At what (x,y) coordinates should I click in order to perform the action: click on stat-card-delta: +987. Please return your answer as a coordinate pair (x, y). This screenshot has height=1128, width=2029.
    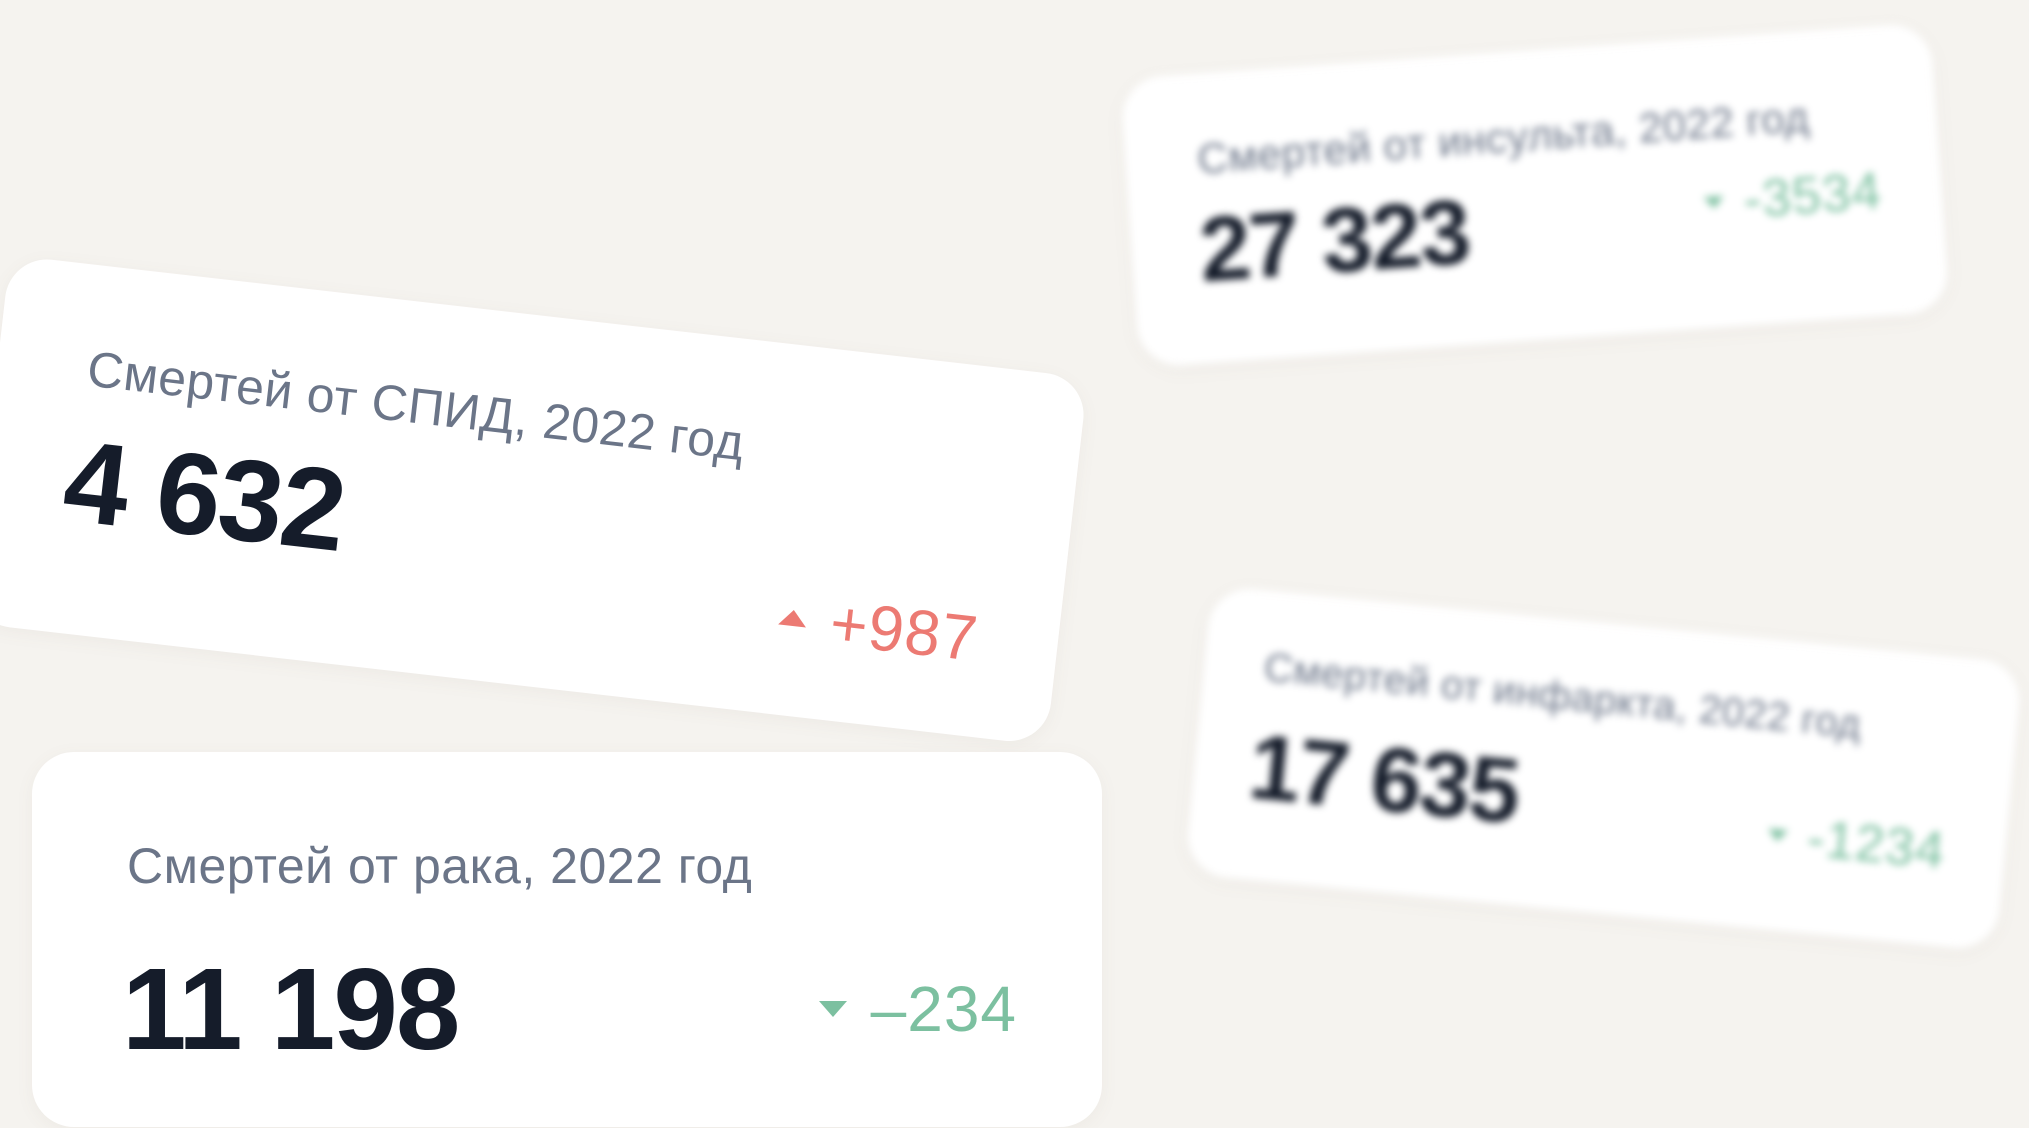
    Looking at the image, I should click on (878, 628).